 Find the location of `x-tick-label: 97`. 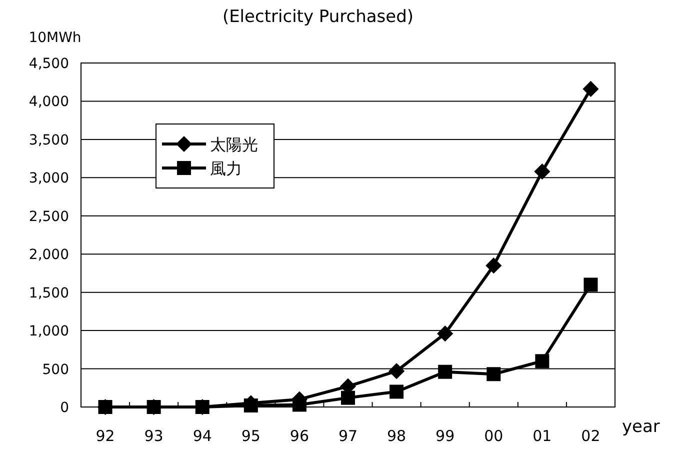

x-tick-label: 97 is located at coordinates (348, 436).